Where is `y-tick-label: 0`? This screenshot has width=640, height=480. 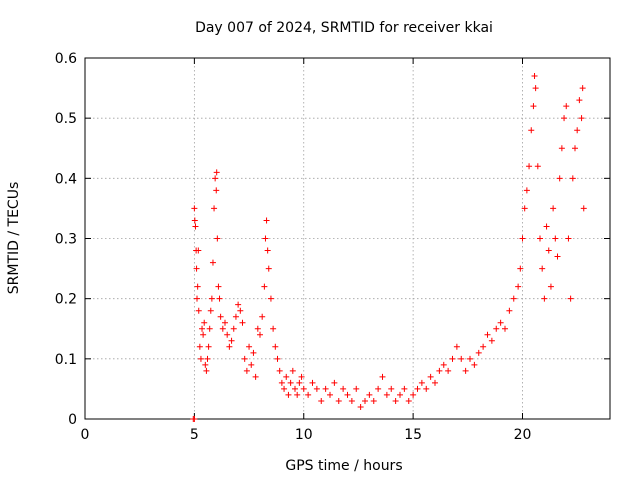 y-tick-label: 0 is located at coordinates (72, 420).